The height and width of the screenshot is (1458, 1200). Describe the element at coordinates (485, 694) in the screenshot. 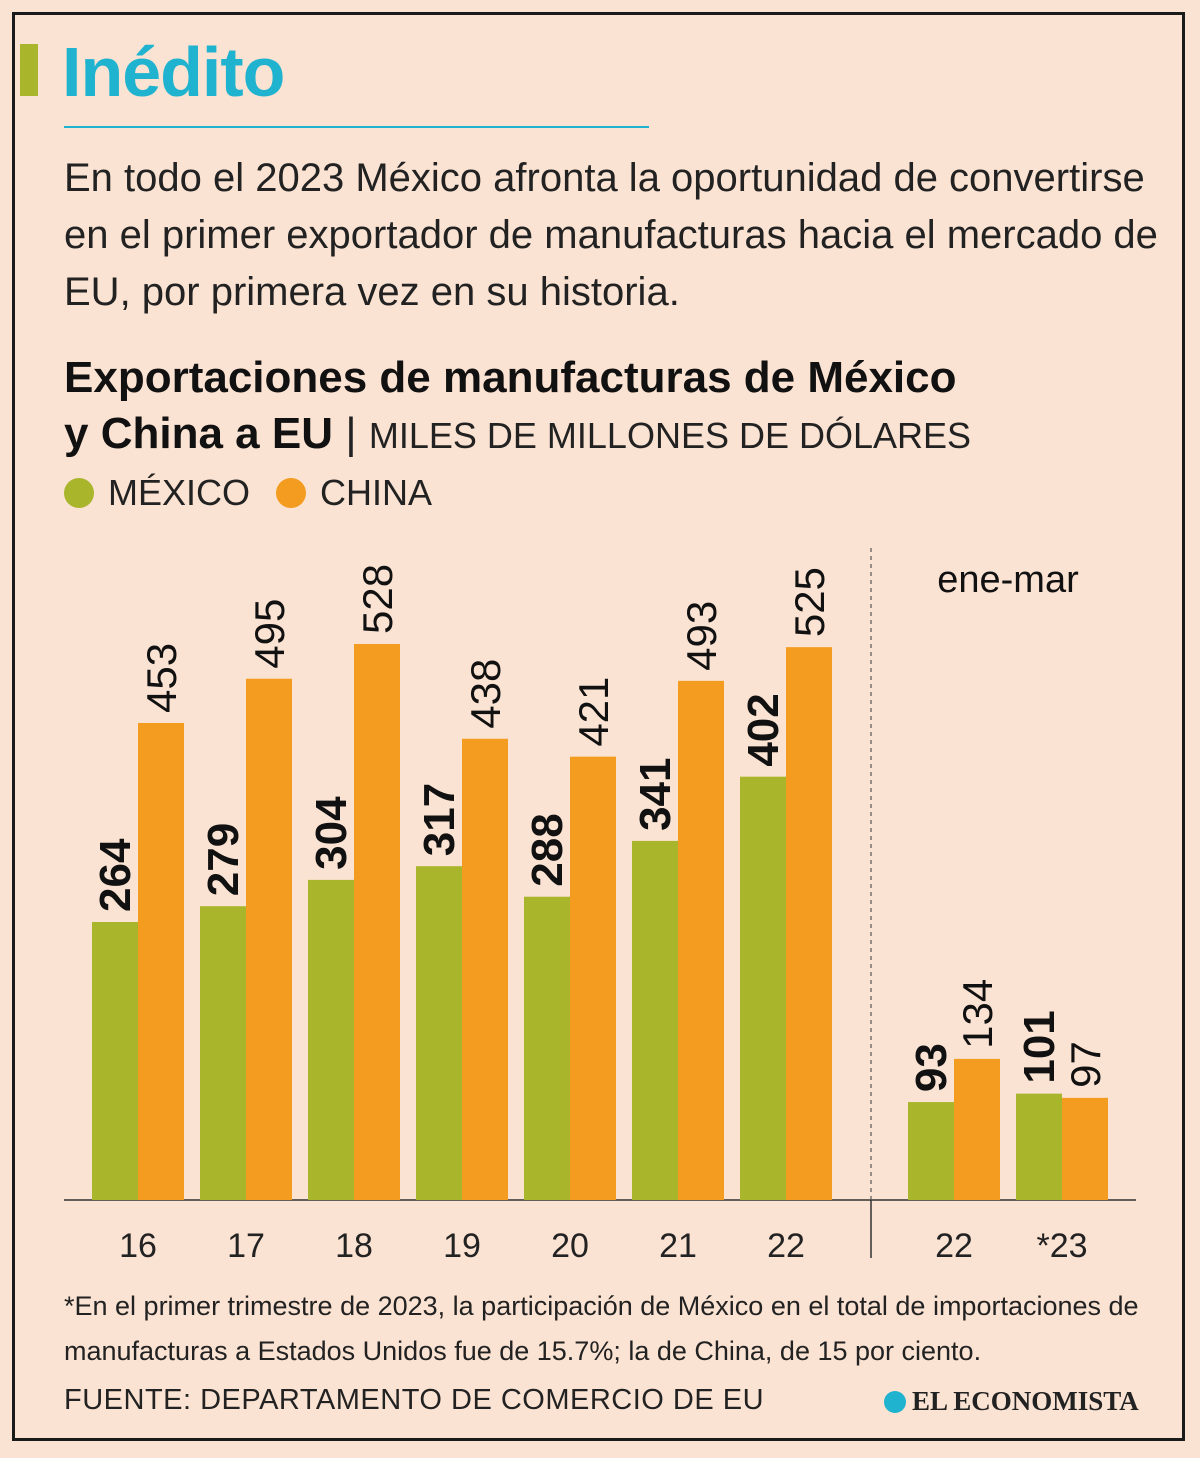

I see `data-label-china-19: 438` at that location.